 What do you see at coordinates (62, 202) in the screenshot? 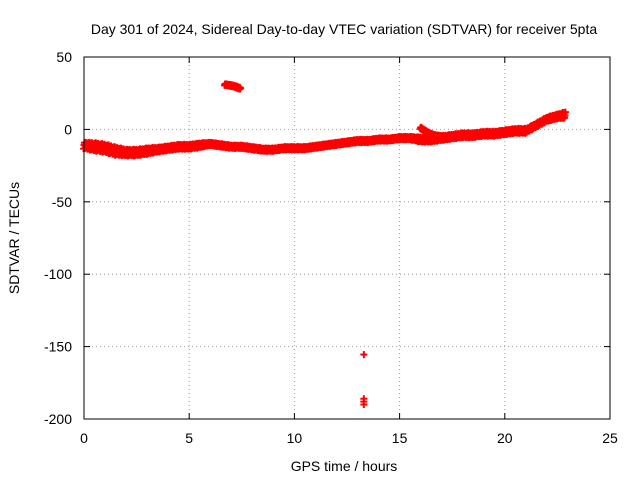
I see `y-tick-label: -50` at bounding box center [62, 202].